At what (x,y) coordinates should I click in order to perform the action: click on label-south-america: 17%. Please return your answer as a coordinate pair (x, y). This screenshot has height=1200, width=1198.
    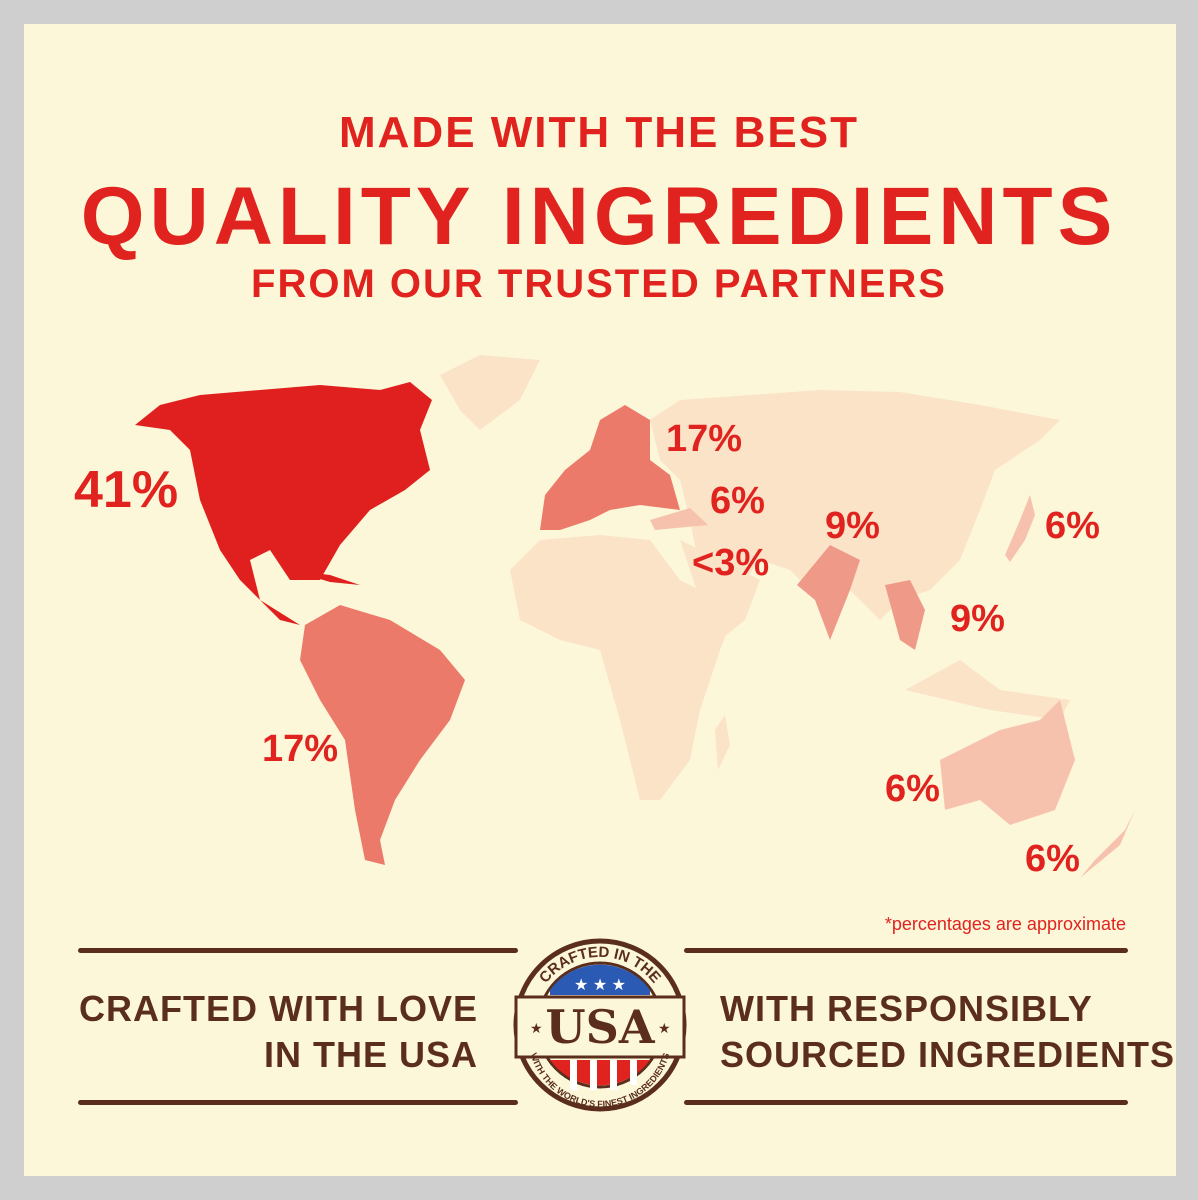
    Looking at the image, I should click on (300, 749).